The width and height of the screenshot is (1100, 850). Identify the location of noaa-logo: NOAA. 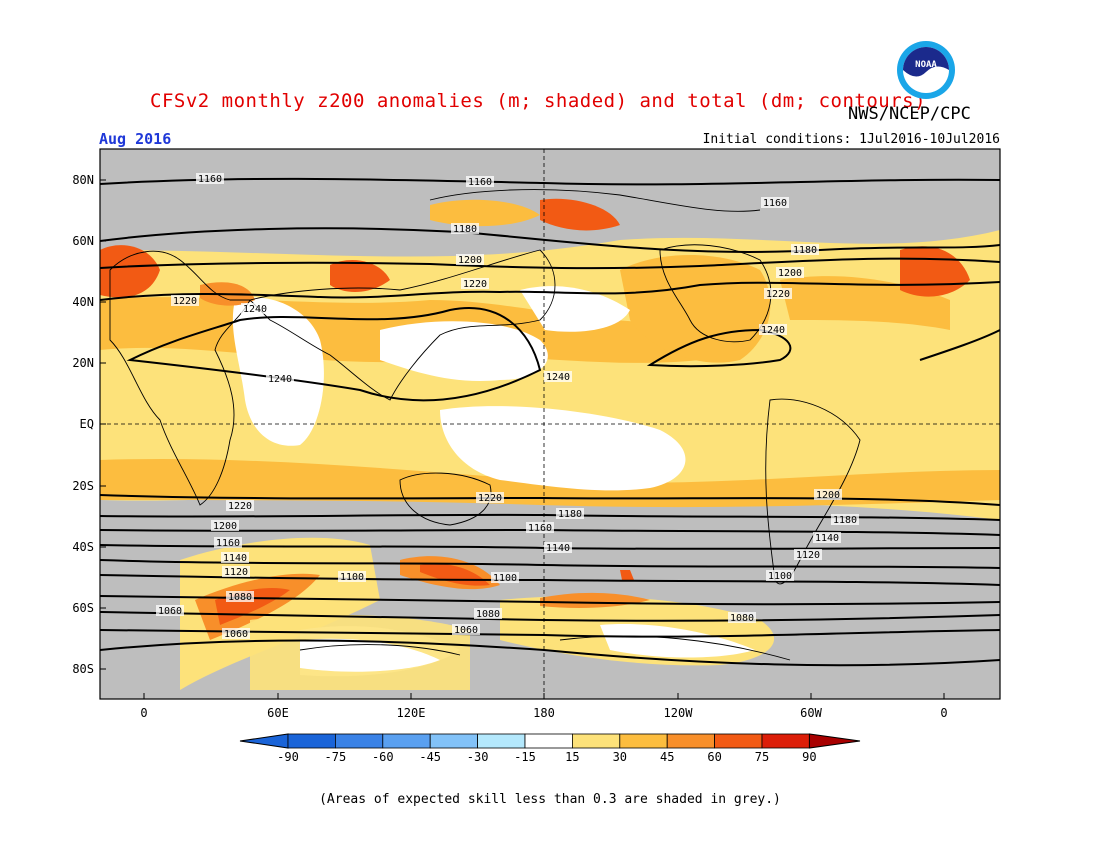
(926, 70).